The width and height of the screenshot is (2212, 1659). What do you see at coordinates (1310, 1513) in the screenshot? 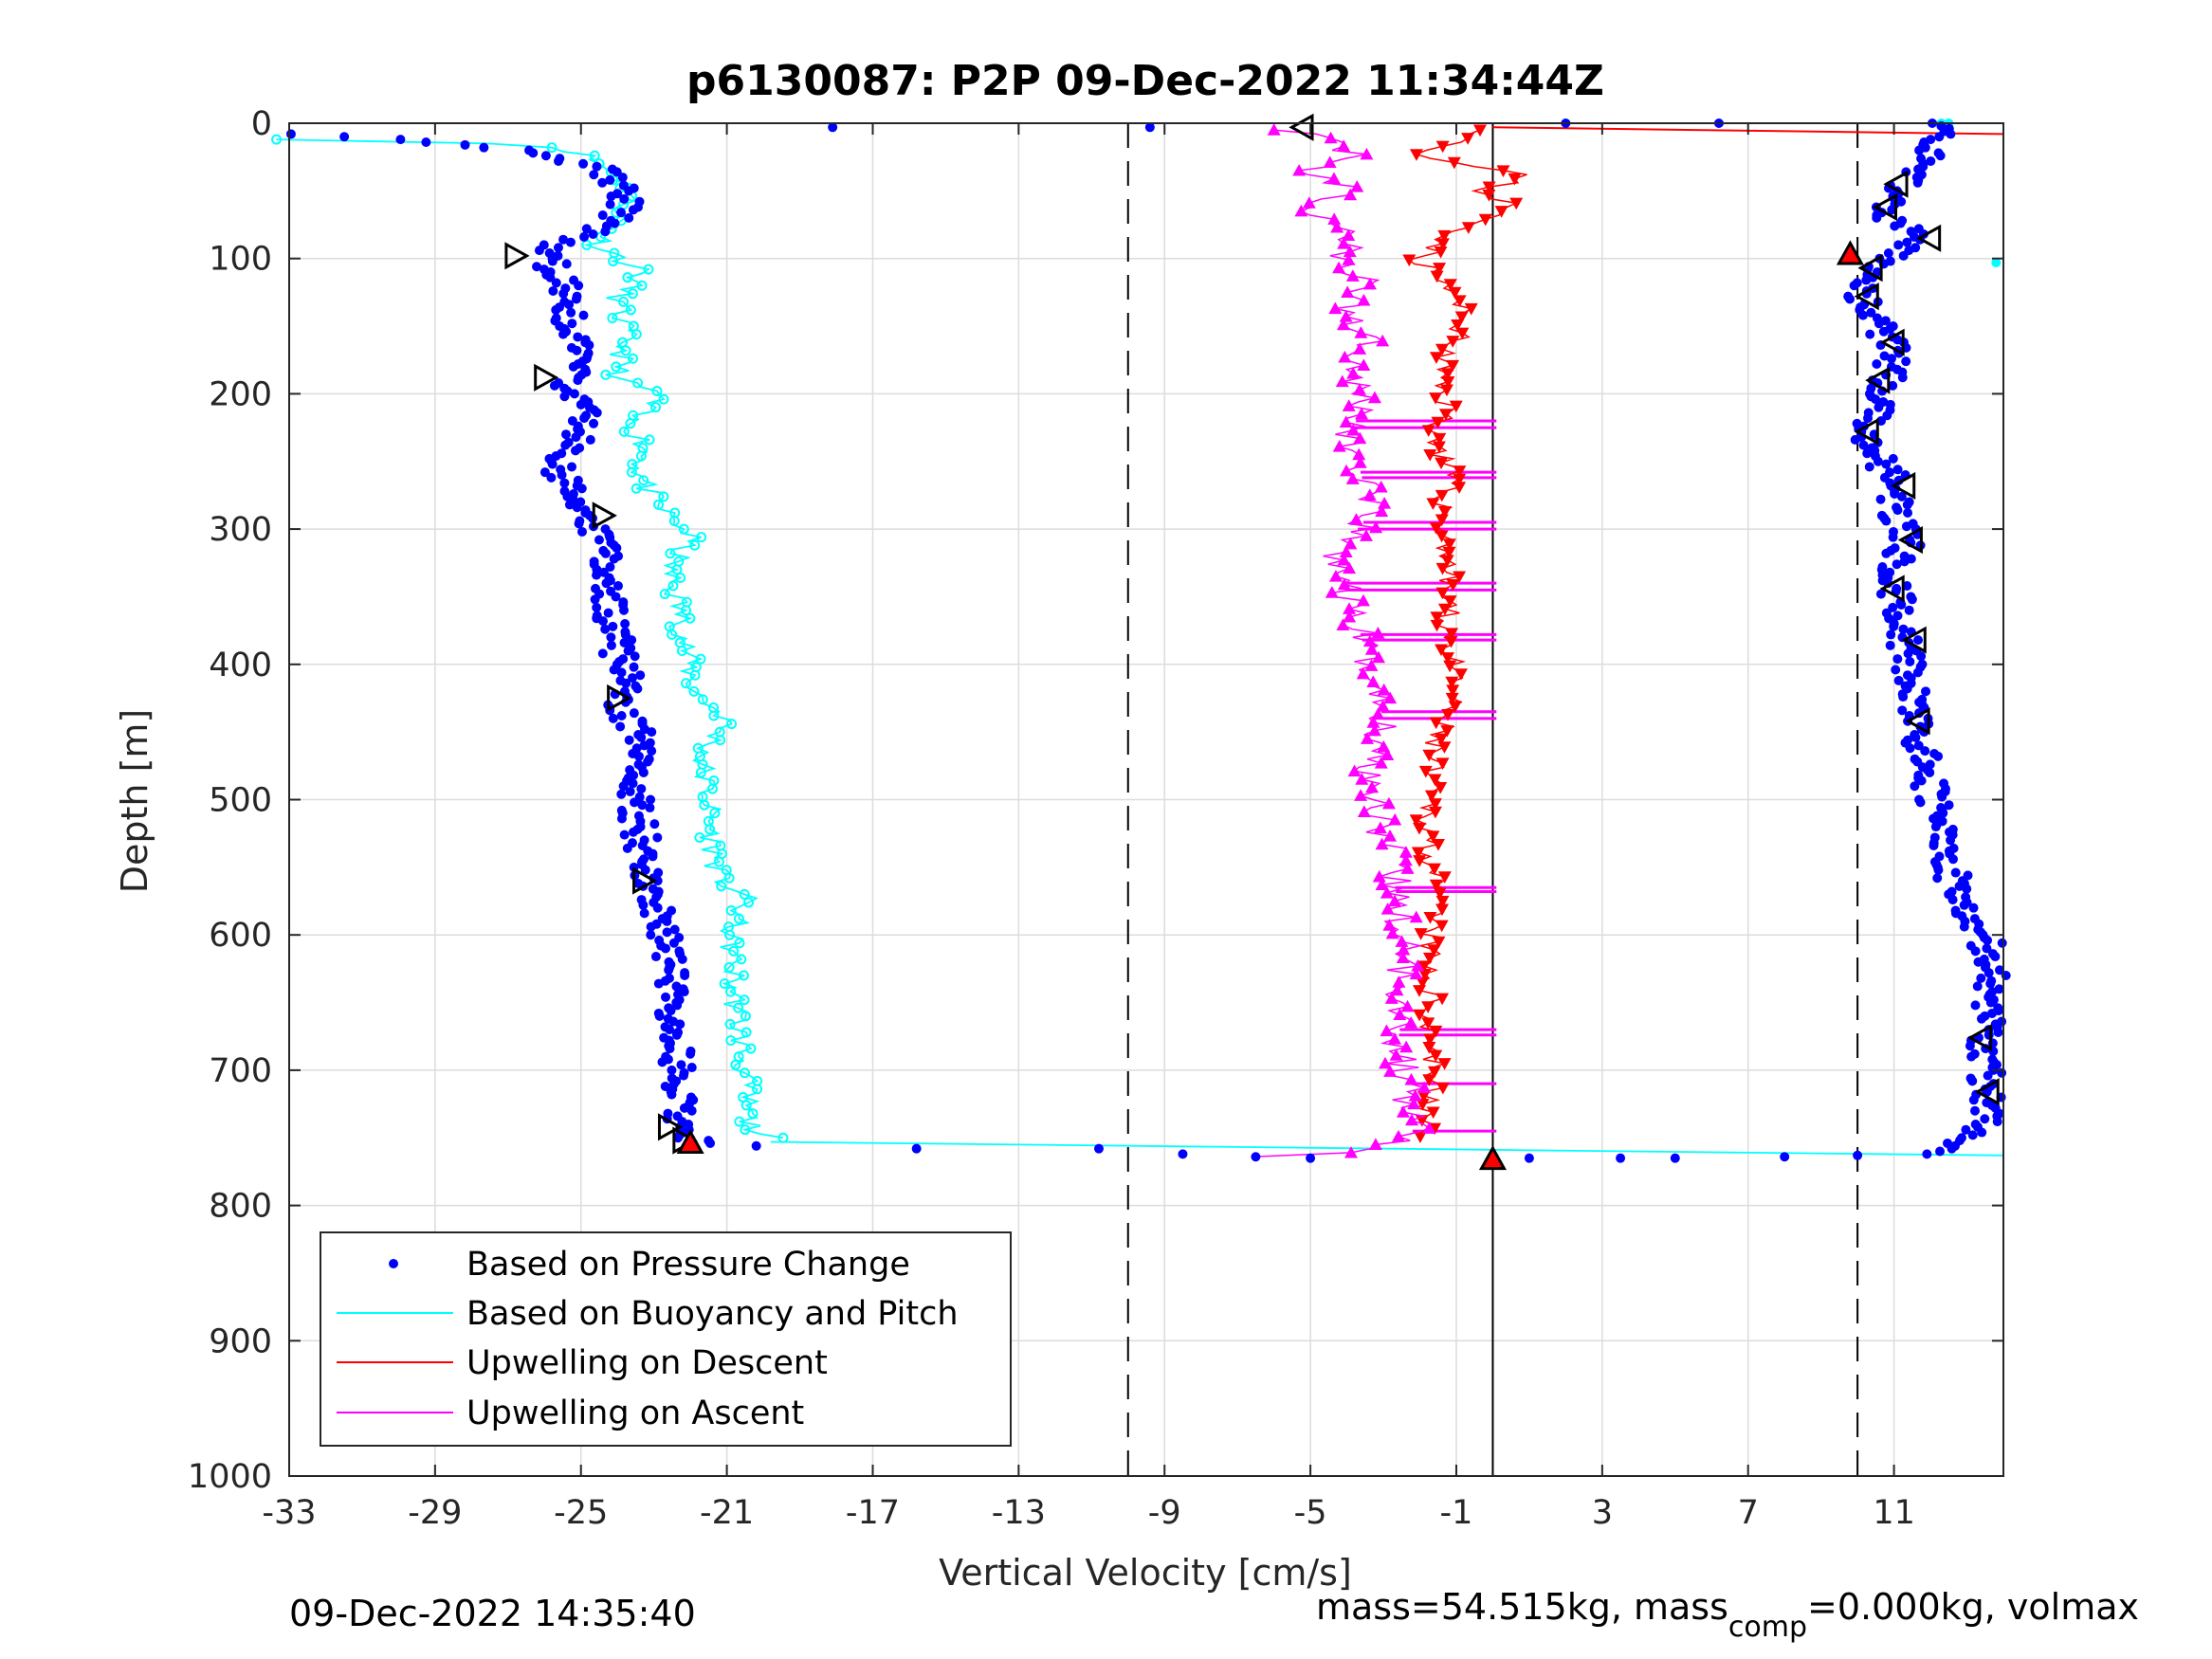
I see `x-tick-label: -5` at bounding box center [1310, 1513].